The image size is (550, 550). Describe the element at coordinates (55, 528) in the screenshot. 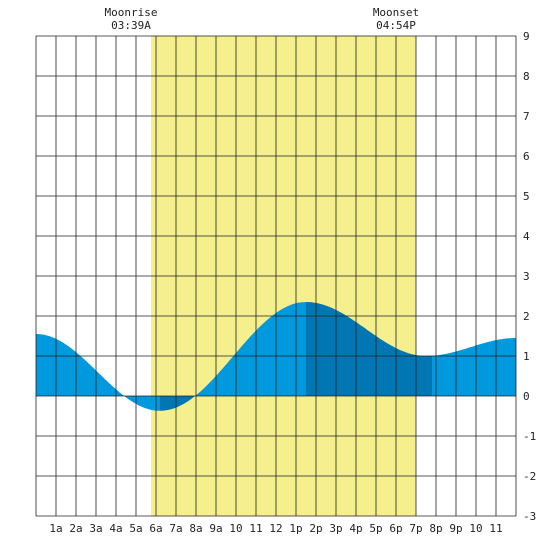

I see `x-tick-label: 1a` at that location.